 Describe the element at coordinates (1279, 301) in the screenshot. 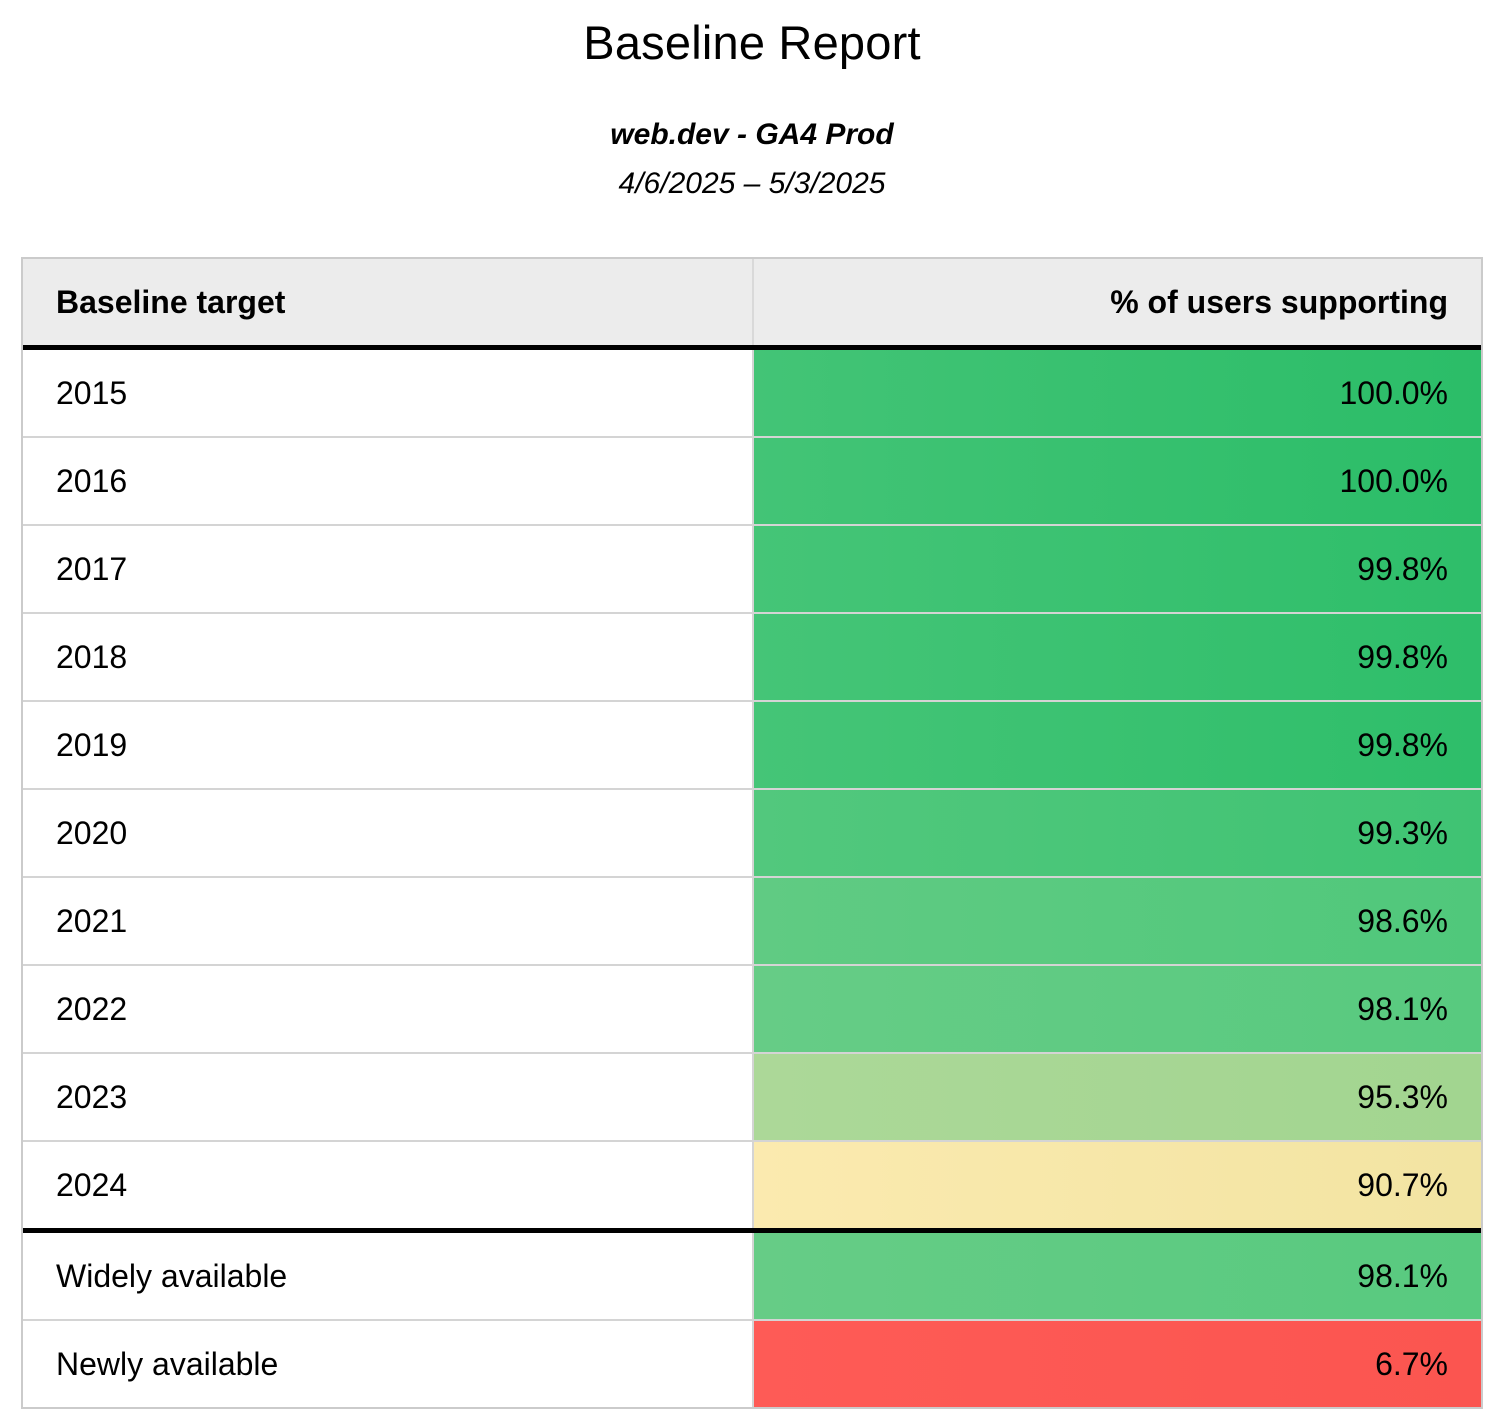

I see `column-header-percent-users: % of users supporting` at that location.